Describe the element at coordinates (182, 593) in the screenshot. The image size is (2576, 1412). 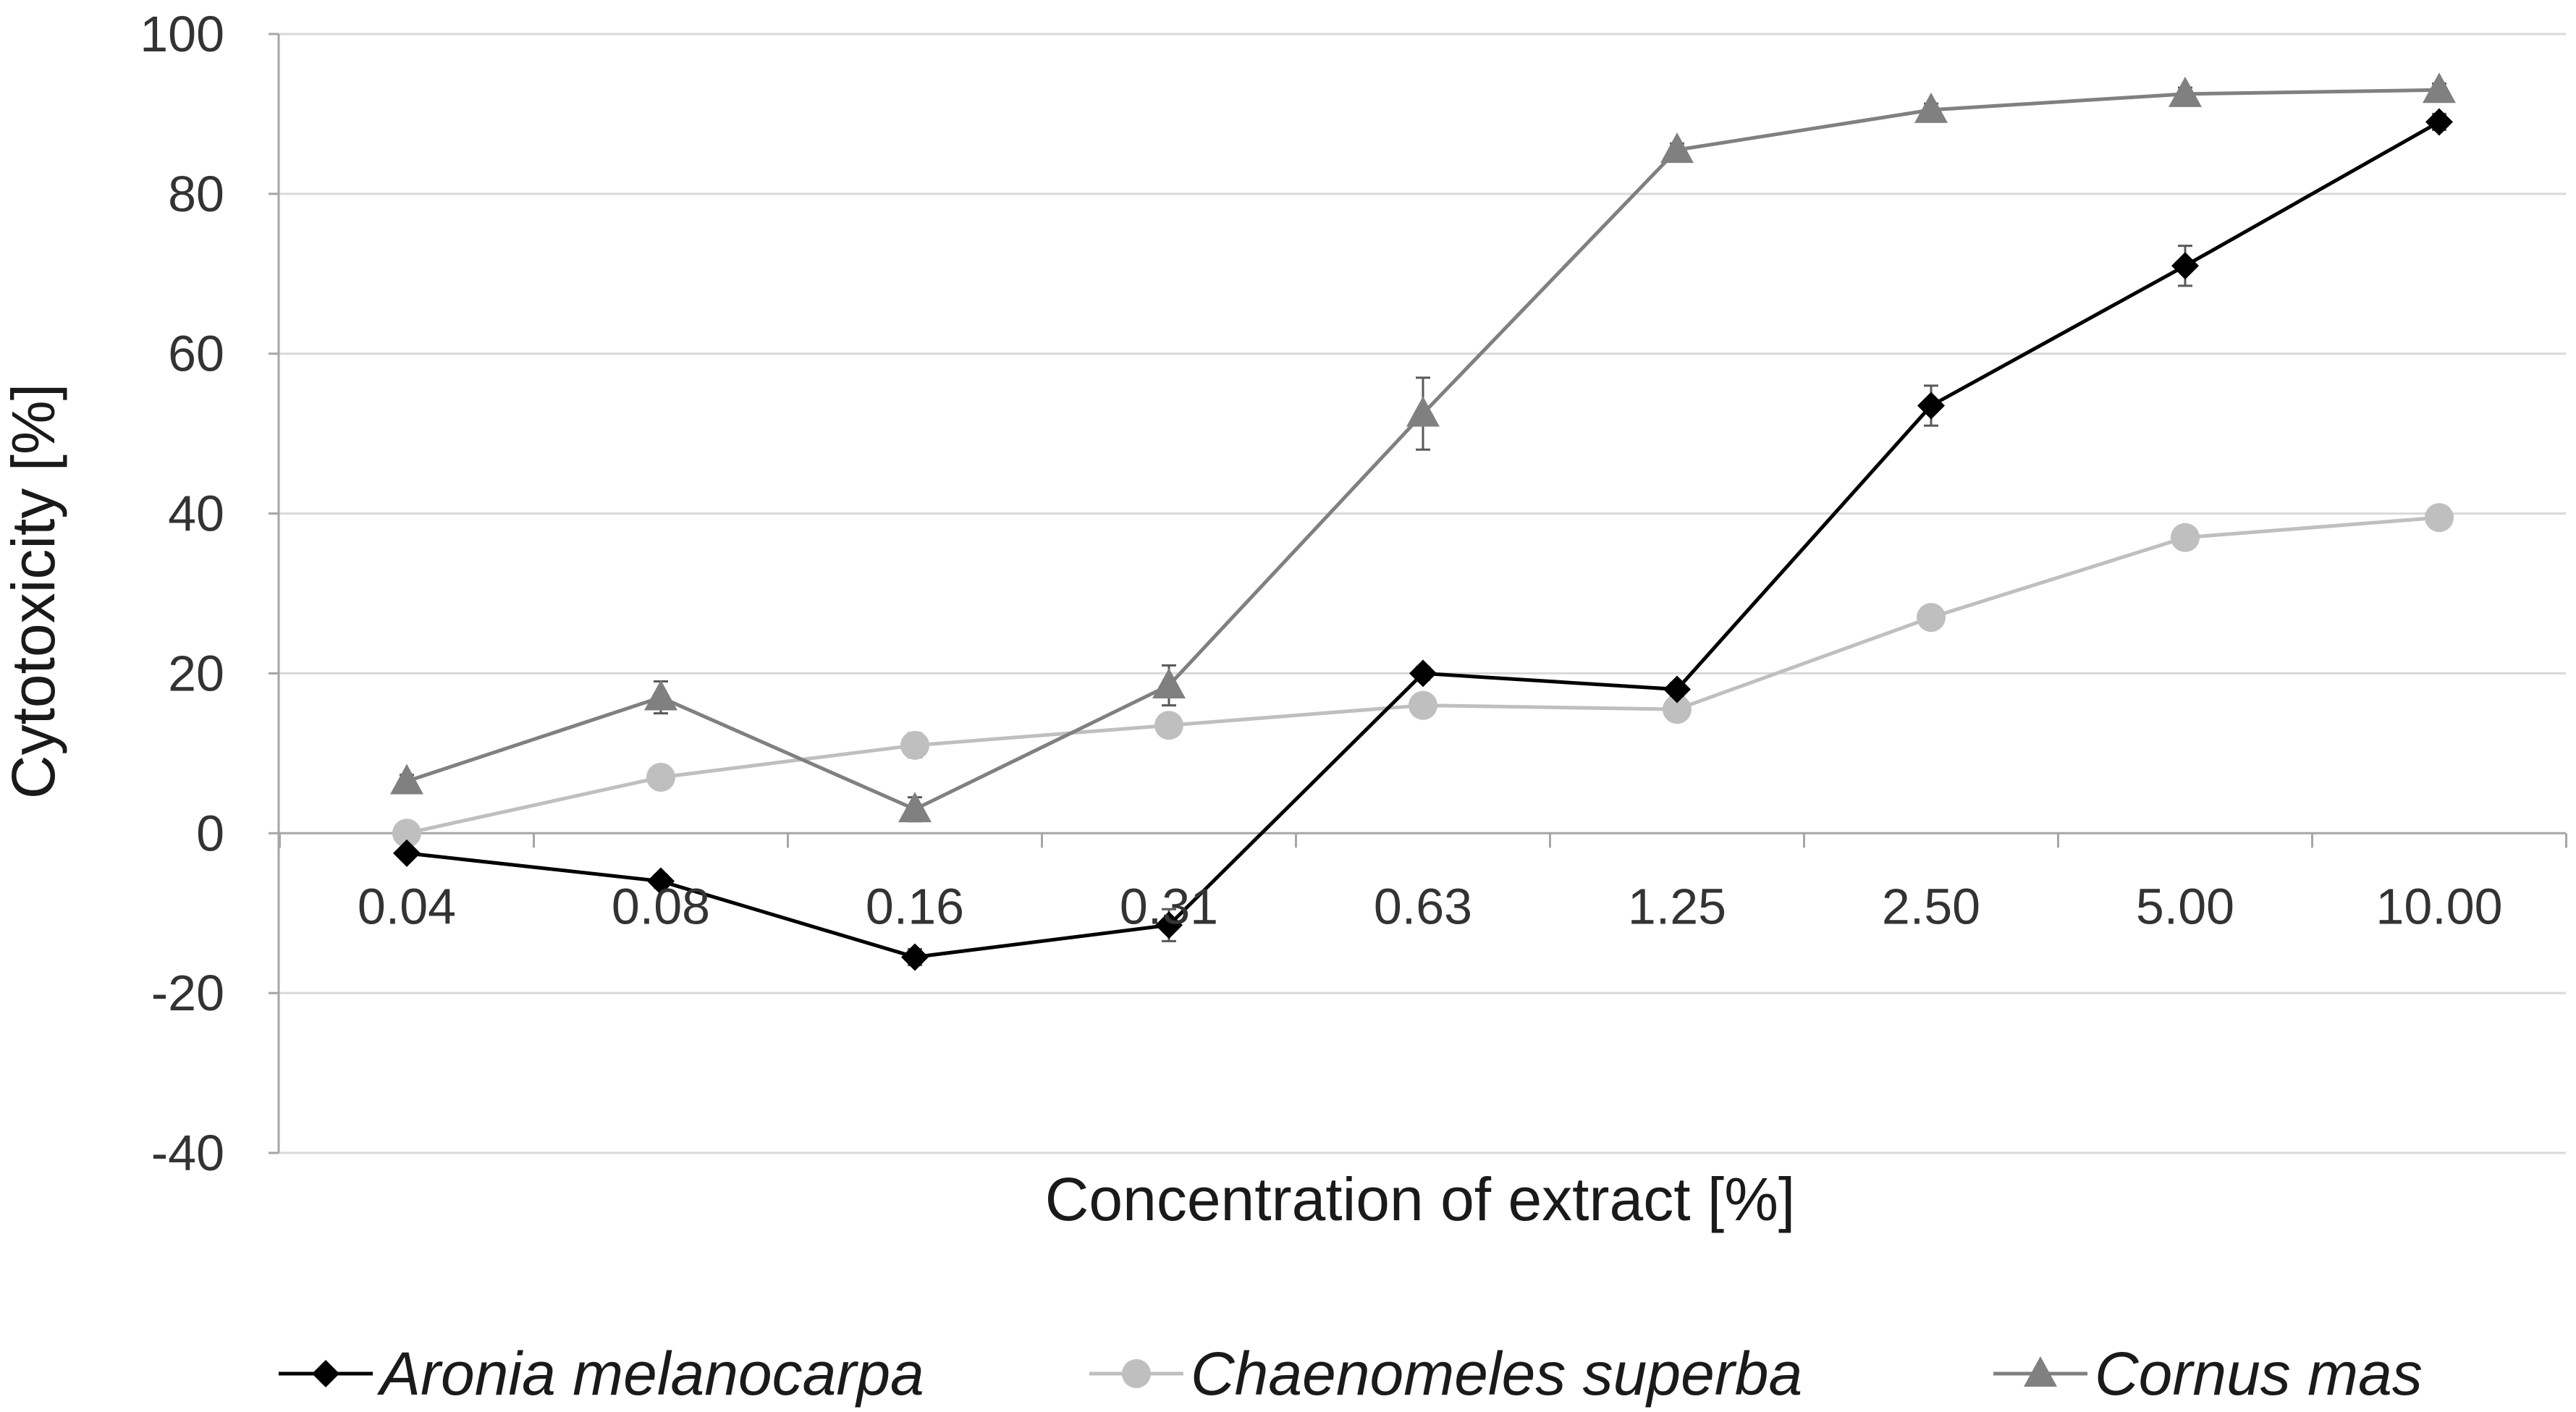
I see `y-tick-labels: -40 -20 0 20 40 60 80 100` at that location.